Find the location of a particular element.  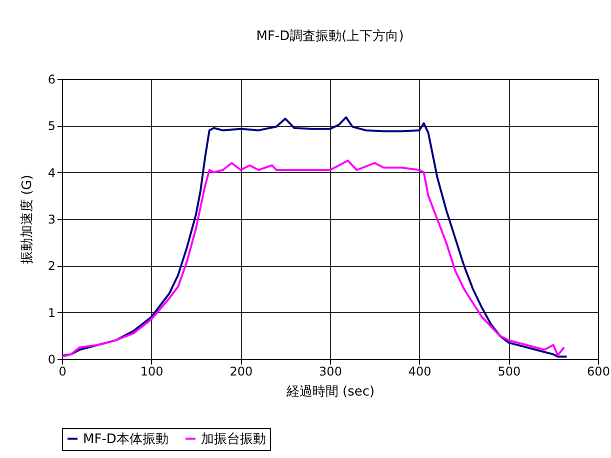

y-tick-label: 2 is located at coordinates (52, 266).